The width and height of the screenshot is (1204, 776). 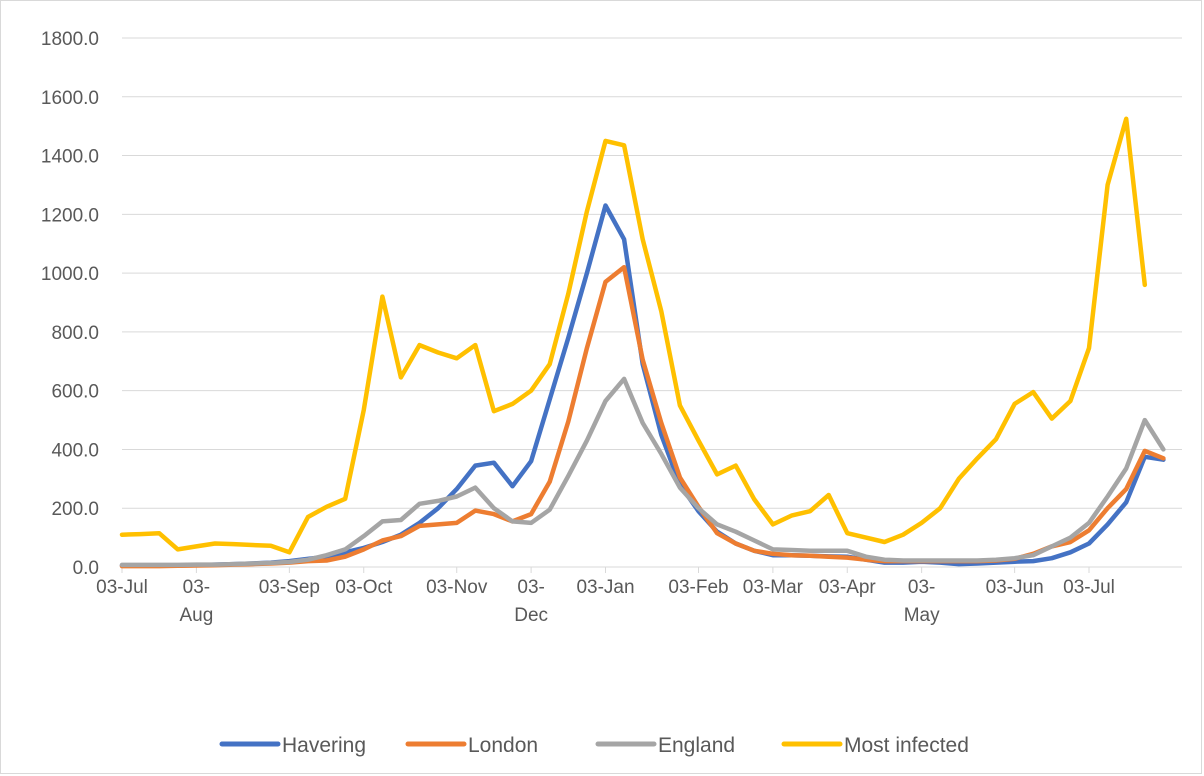 I want to click on legend-label-london: London, so click(x=503, y=745).